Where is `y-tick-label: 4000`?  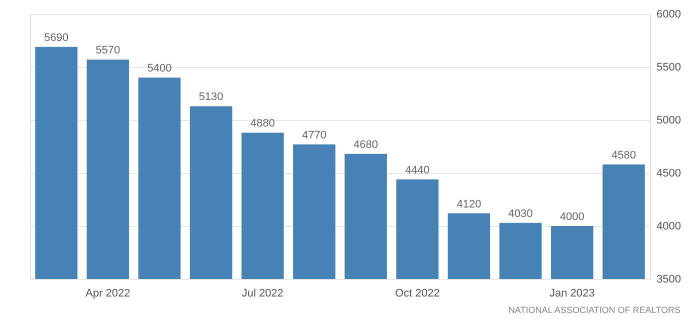 y-tick-label: 4000 is located at coordinates (668, 226).